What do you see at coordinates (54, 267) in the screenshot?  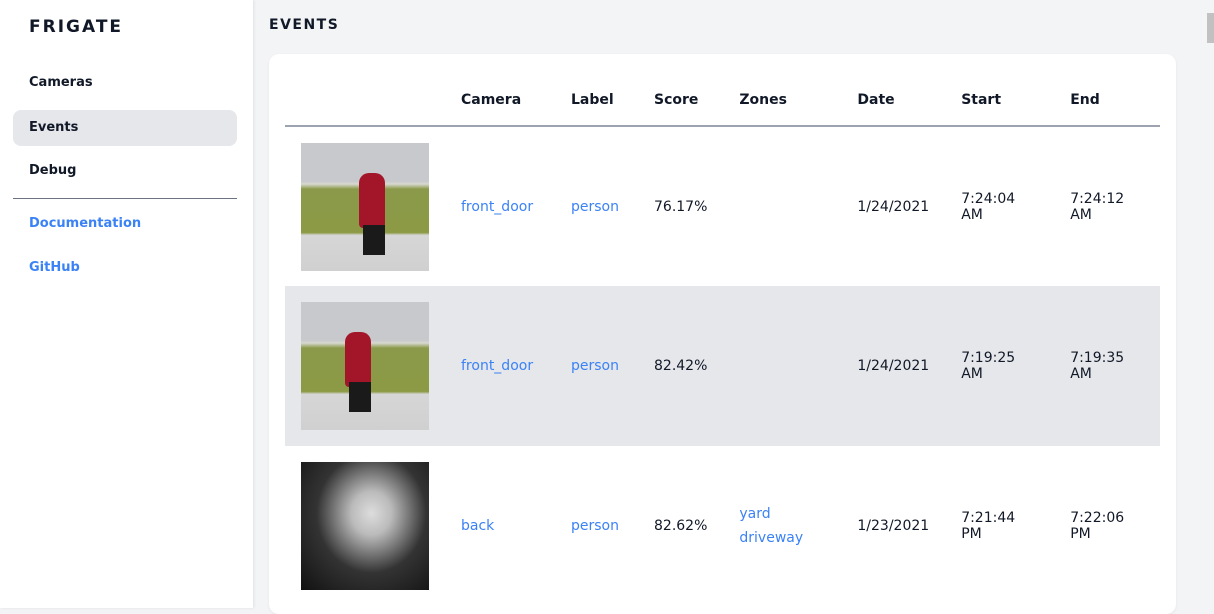 I see `link-github: GitHub` at bounding box center [54, 267].